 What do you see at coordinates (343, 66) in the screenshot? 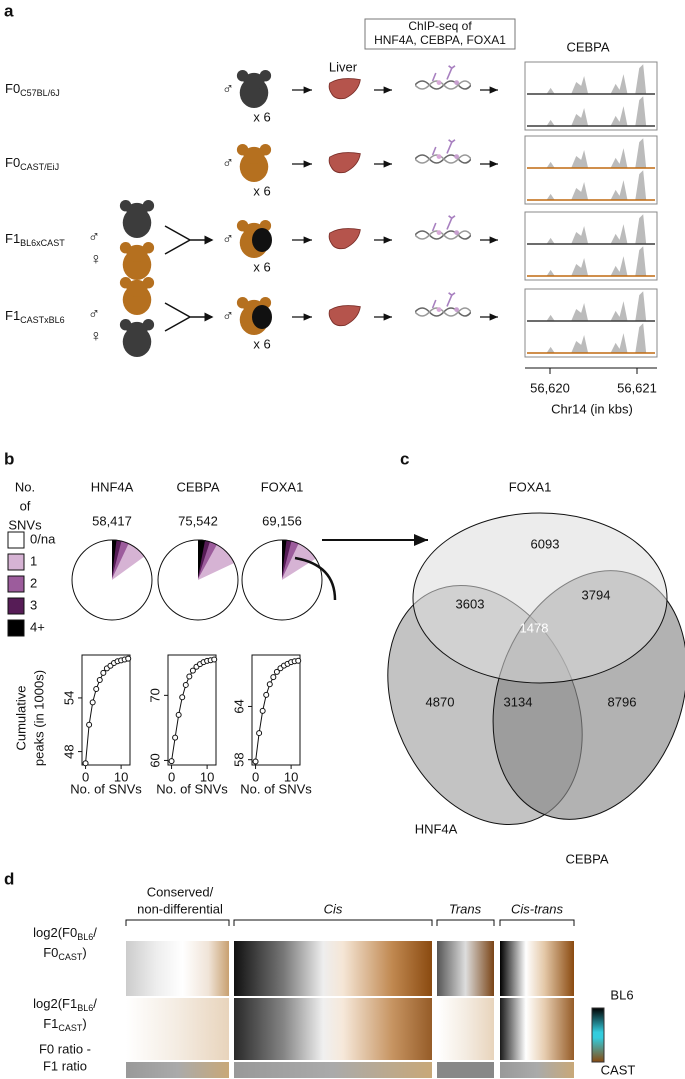
I see `organ-label: Liver` at bounding box center [343, 66].